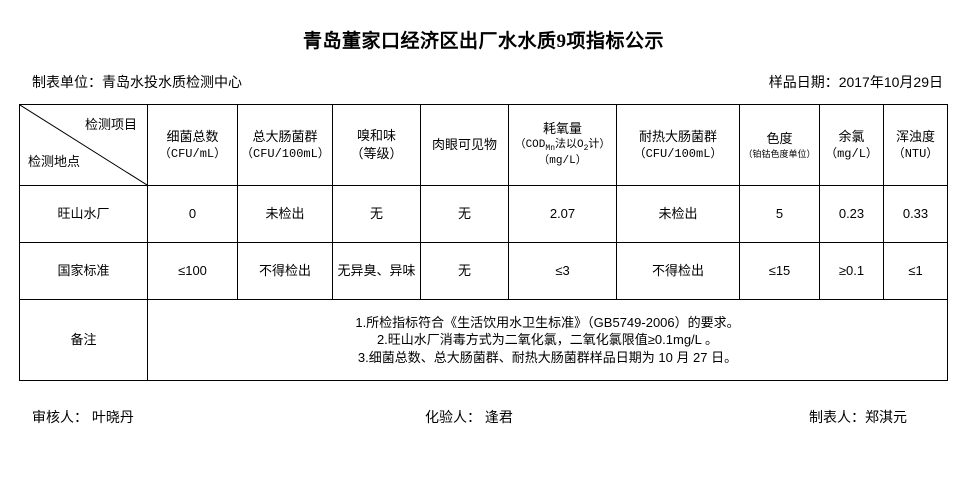  I want to click on remark-line: 1.所检指标符合《生活饮用水卫生标准》（GB5749-2006）的要求。, so click(547, 322).